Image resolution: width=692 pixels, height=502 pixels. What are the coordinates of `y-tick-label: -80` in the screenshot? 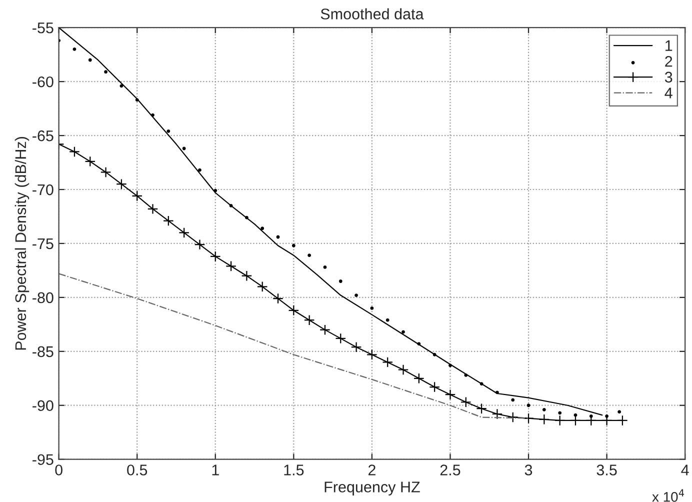 It's located at (43, 298).